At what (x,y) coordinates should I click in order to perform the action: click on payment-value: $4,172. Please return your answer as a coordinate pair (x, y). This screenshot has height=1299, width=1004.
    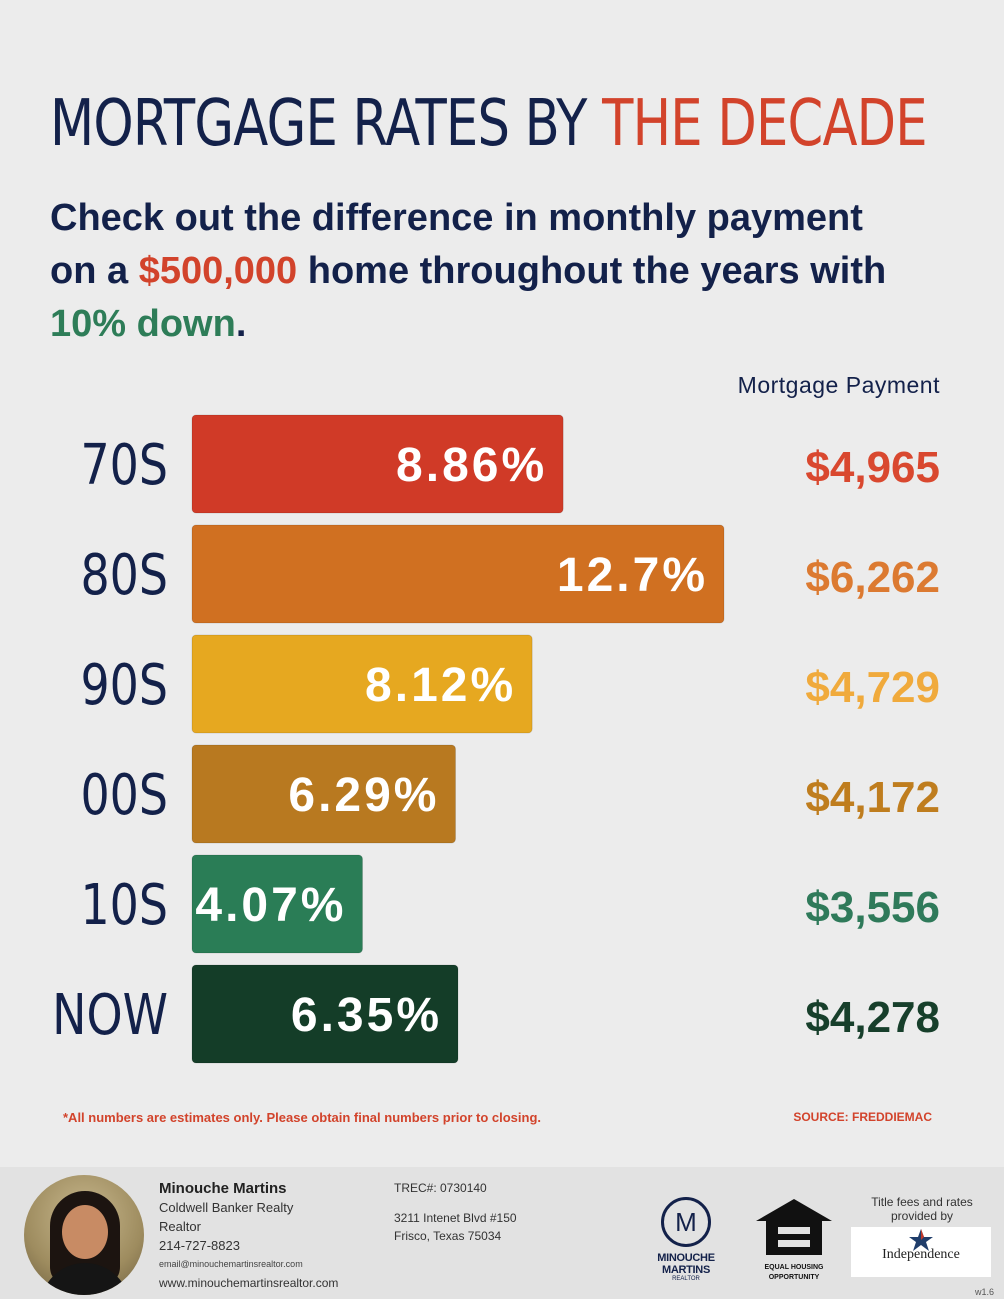
    Looking at the image, I should click on (872, 797).